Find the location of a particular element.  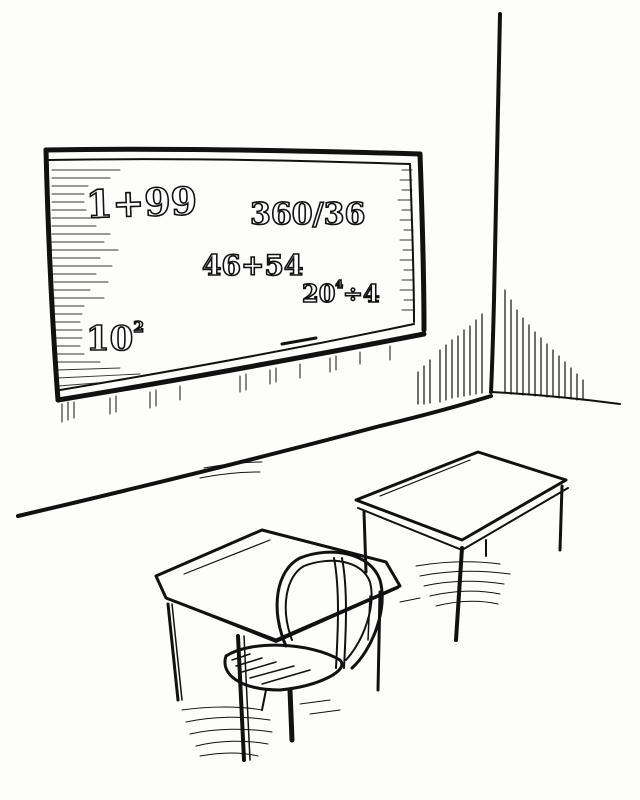

wall-corner-line is located at coordinates (495, 203).